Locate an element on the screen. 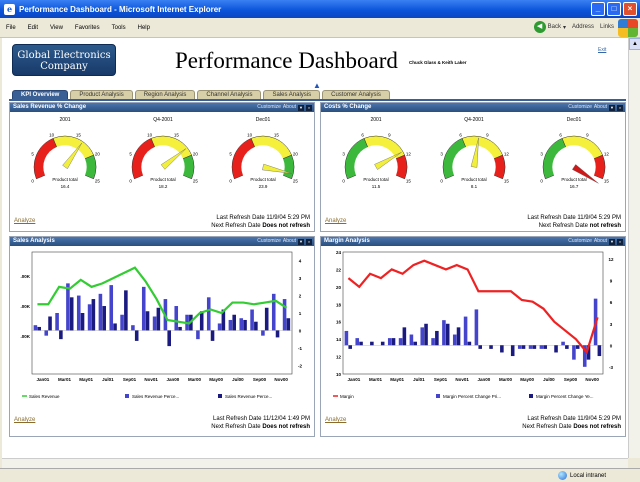 Image resolution: width=640 pixels, height=482 pixels. legend-label: Sales Revenue is located at coordinates (44, 396).